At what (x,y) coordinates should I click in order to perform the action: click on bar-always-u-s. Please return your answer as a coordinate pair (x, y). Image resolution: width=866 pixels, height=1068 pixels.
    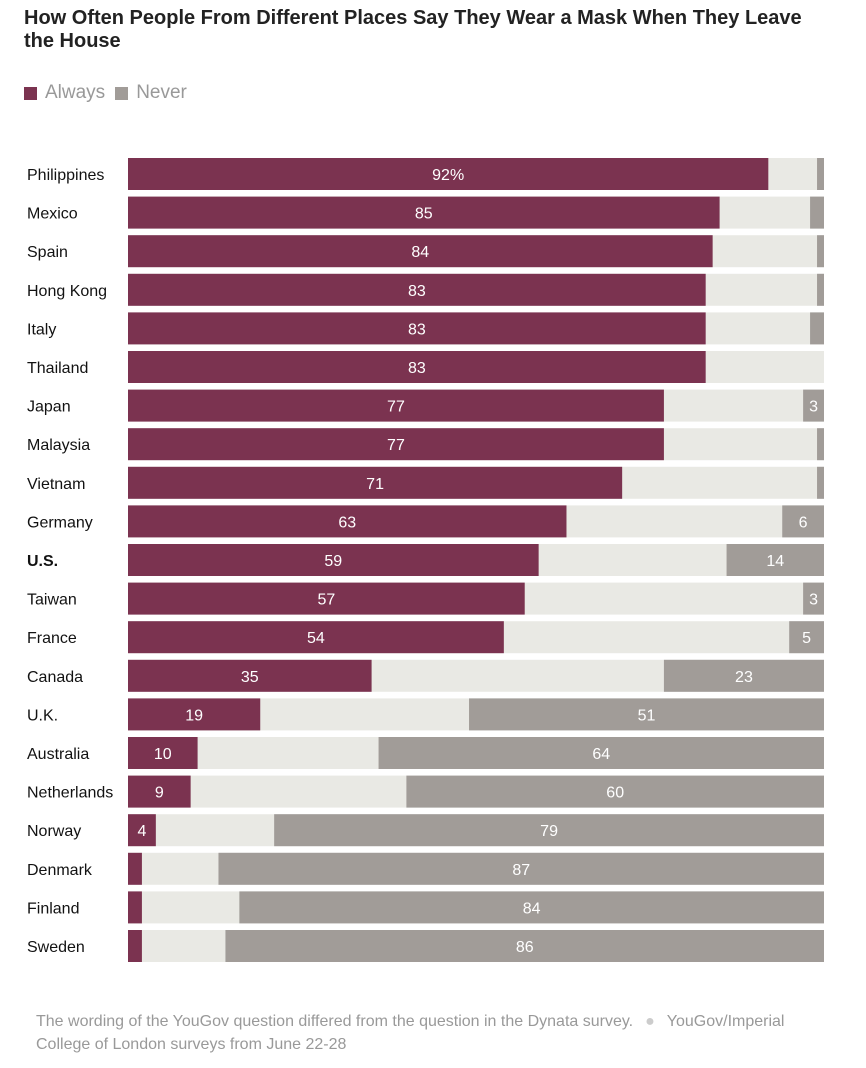
    Looking at the image, I should click on (333, 560).